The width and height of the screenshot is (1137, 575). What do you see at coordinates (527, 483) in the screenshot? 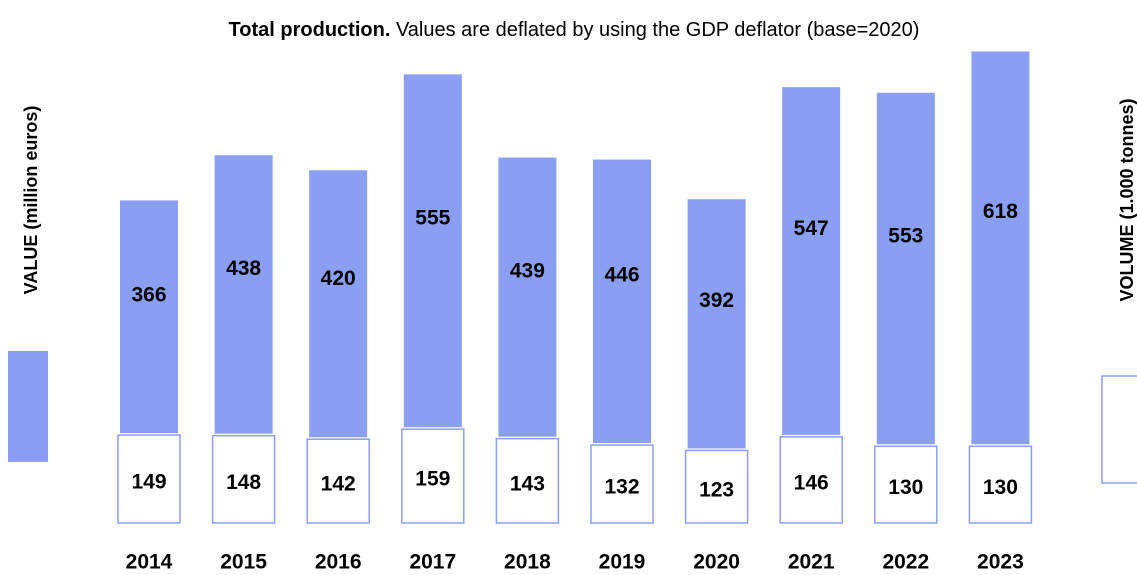
I see `volume-label: 143` at bounding box center [527, 483].